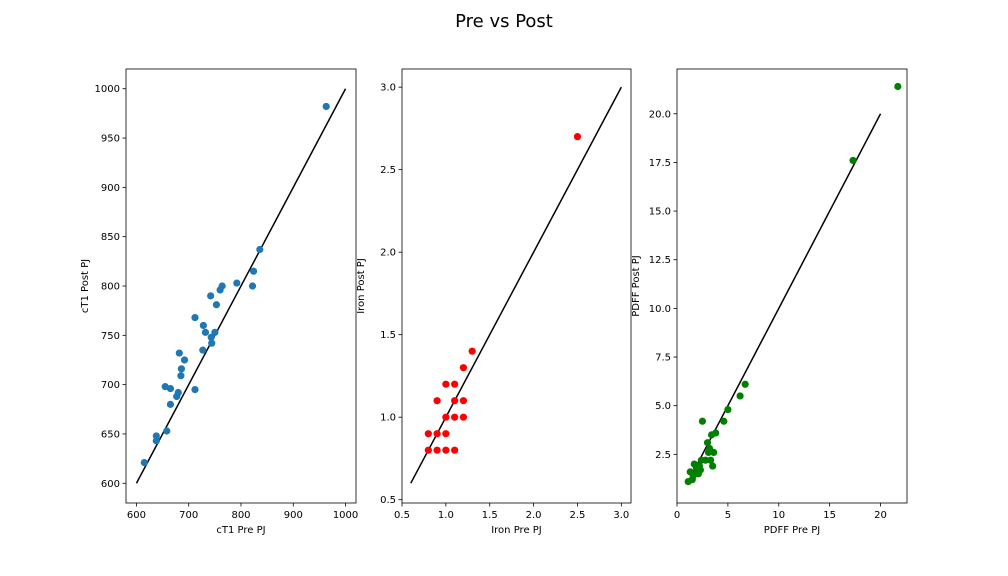 The image size is (1008, 576). I want to click on iron-y-tick-label: 3.0, so click(388, 88).